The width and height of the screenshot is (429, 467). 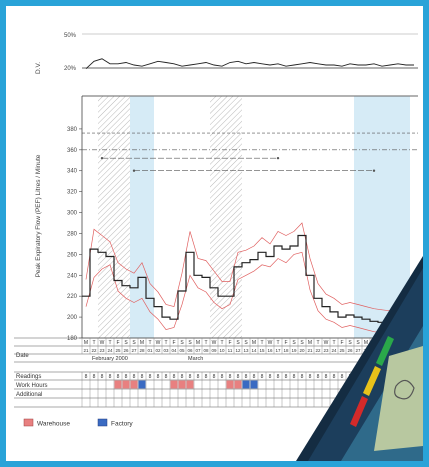 What do you see at coordinates (229, 343) in the screenshot?
I see `day-18: F` at bounding box center [229, 343].